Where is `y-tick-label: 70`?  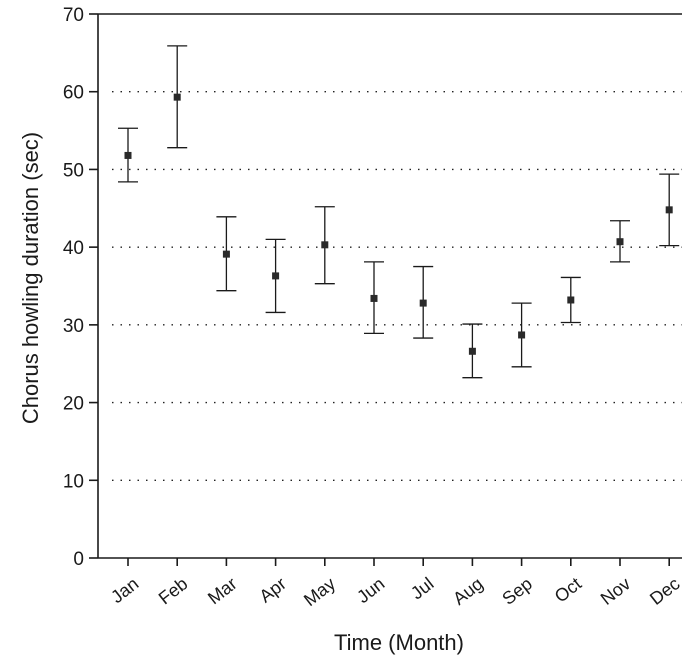
y-tick-label: 70 is located at coordinates (73, 15).